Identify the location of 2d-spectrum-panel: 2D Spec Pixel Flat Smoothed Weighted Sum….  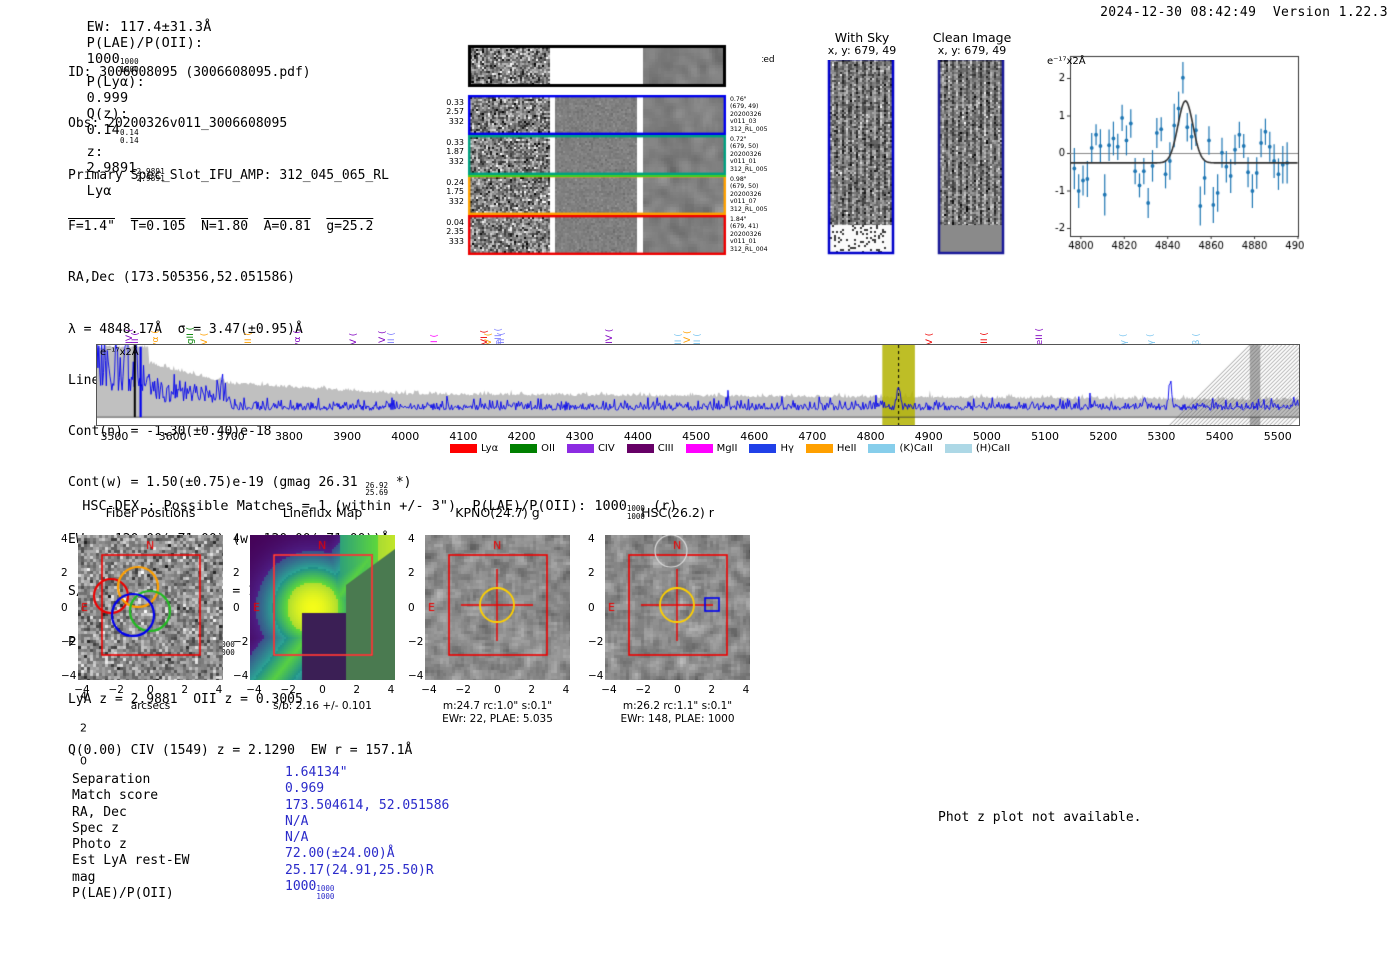
(603, 148).